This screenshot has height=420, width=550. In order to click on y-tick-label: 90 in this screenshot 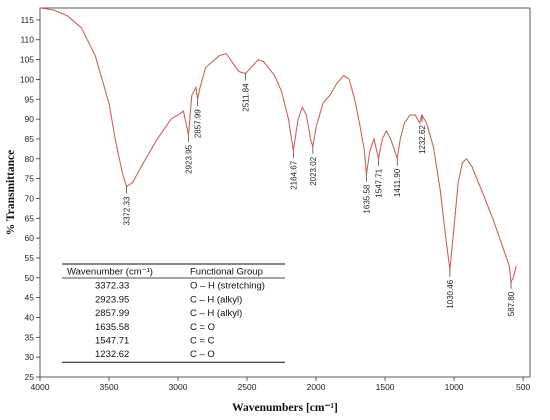, I will do `click(30, 119)`.